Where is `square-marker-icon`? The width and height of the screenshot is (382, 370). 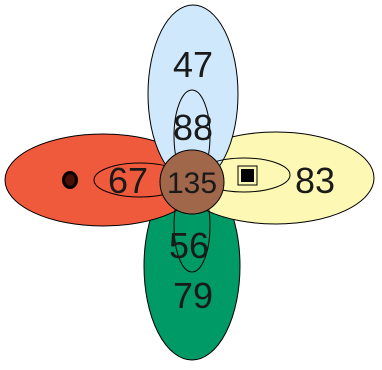
square-marker-icon is located at coordinates (247, 175).